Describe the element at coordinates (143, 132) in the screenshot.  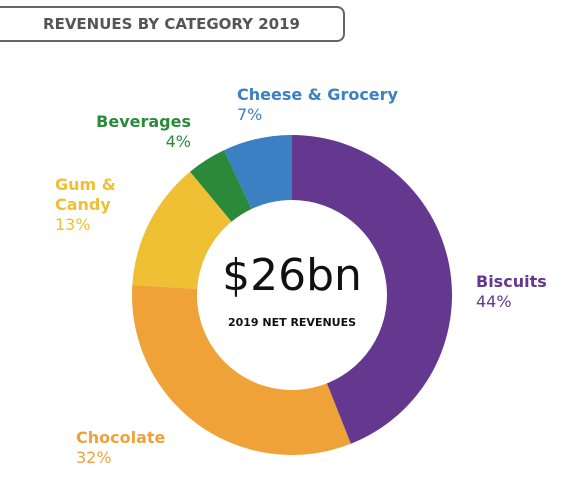
I see `slice-label: Beverages 4%` at that location.